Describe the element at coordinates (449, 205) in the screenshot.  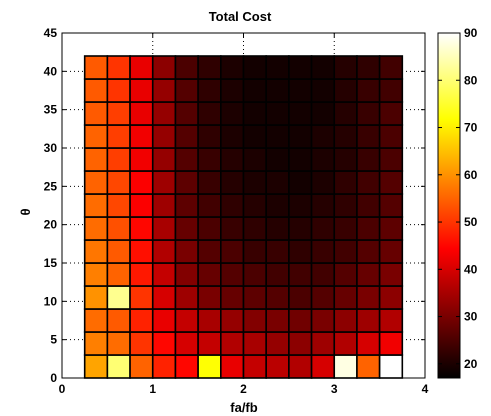
I see `colorbar-border` at that location.